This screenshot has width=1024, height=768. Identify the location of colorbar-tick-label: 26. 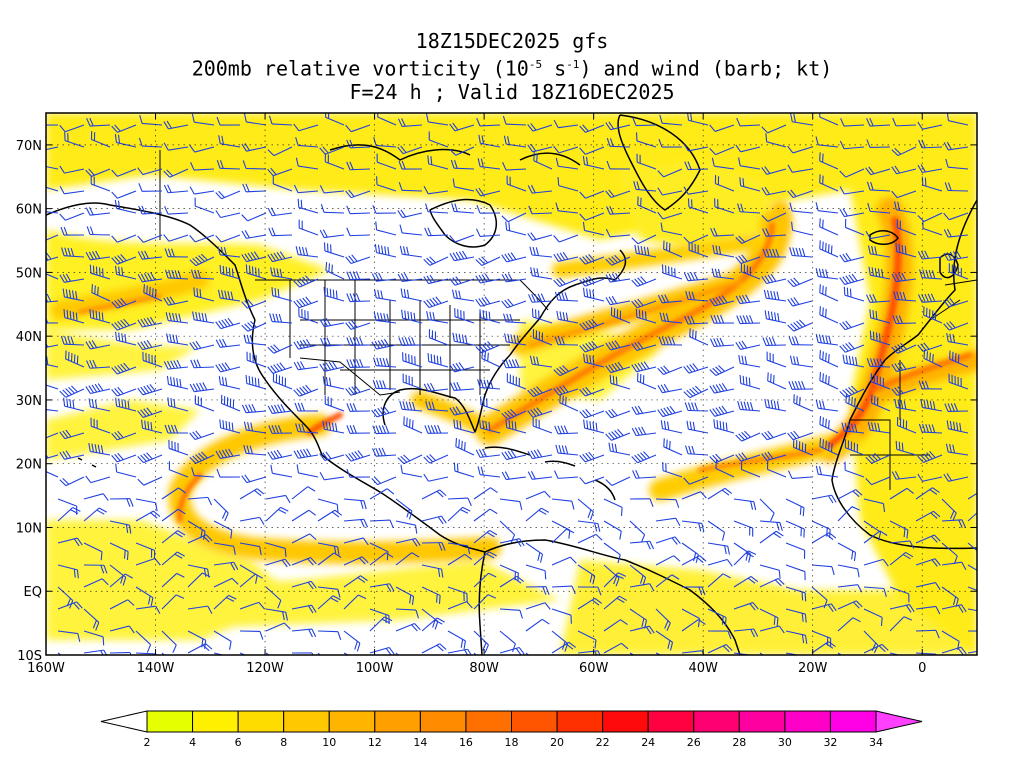
(694, 742).